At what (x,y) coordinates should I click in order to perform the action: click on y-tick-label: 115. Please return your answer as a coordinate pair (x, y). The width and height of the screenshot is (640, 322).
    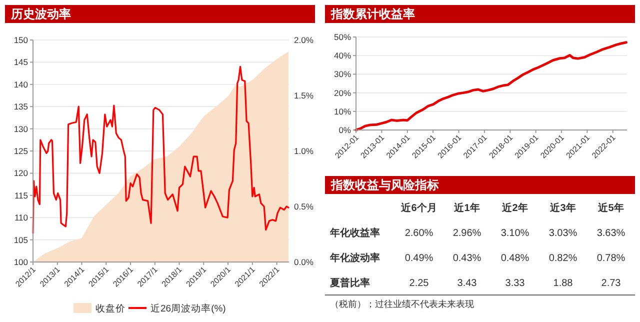
    Looking at the image, I should click on (21, 195).